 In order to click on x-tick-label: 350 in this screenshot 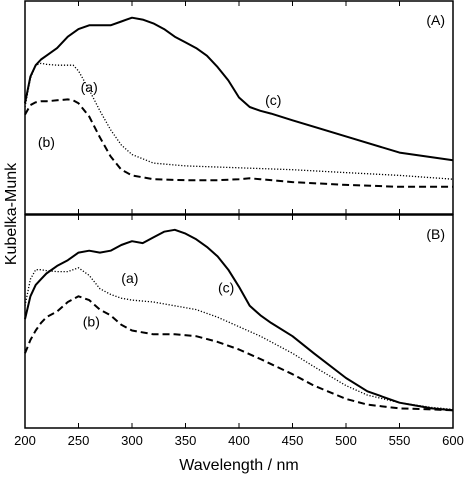, I will do `click(186, 440)`.